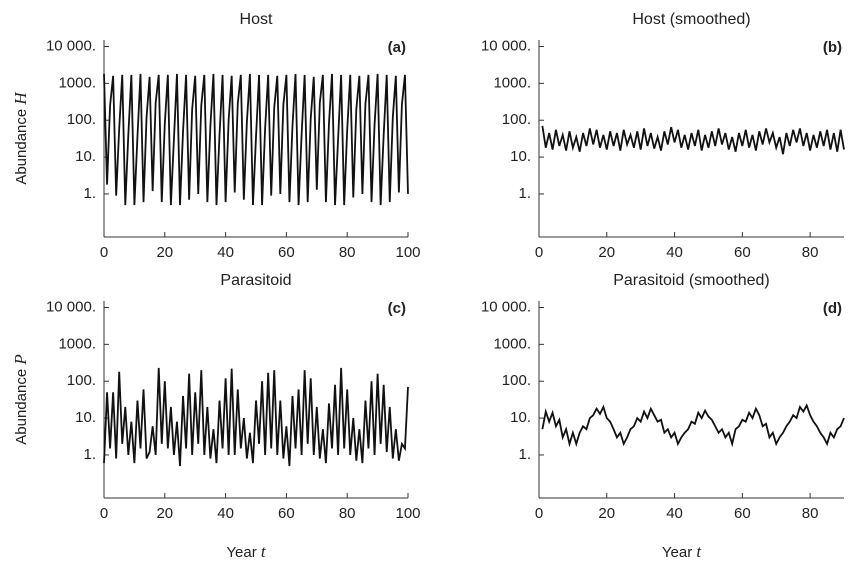 Image resolution: width=866 pixels, height=569 pixels. What do you see at coordinates (832, 47) in the screenshot?
I see `panel-label: (b)` at bounding box center [832, 47].